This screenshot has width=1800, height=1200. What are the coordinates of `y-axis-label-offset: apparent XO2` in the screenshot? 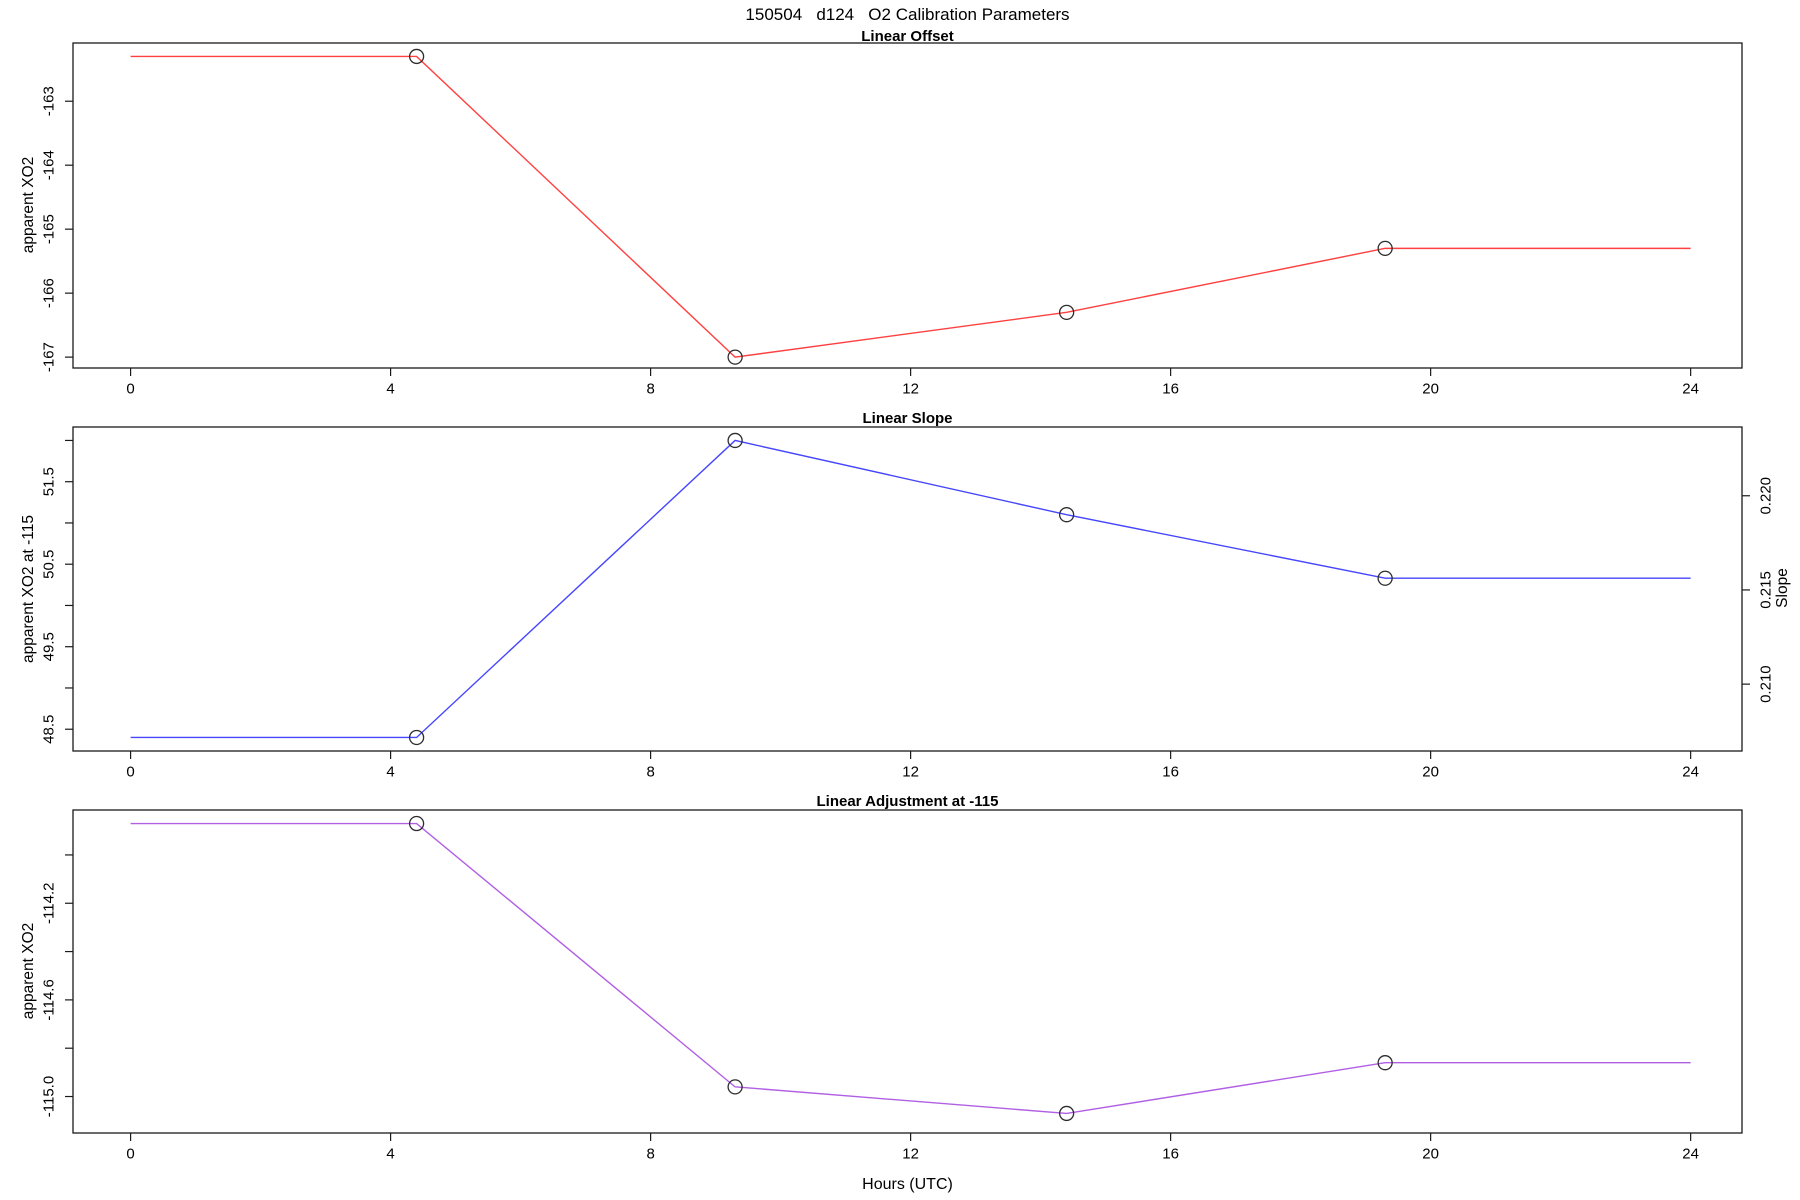 It's located at (28, 205).